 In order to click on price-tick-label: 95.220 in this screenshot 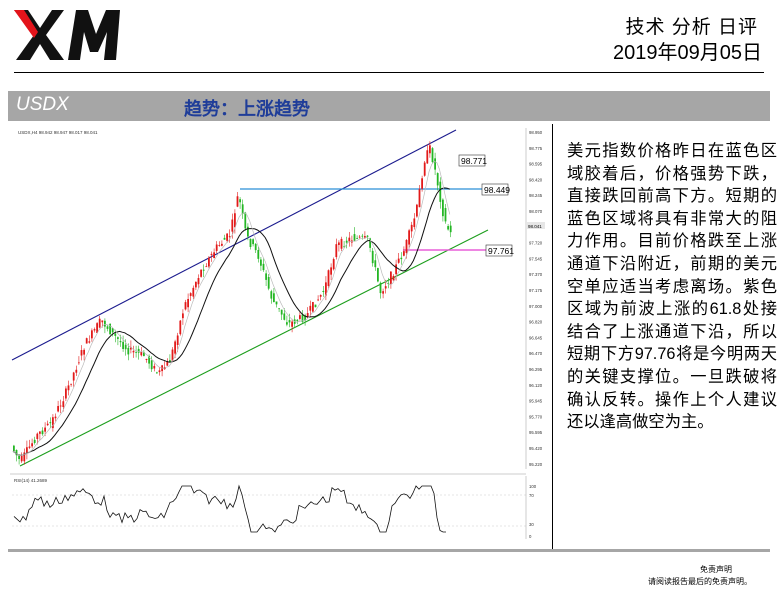, I will do `click(536, 464)`.